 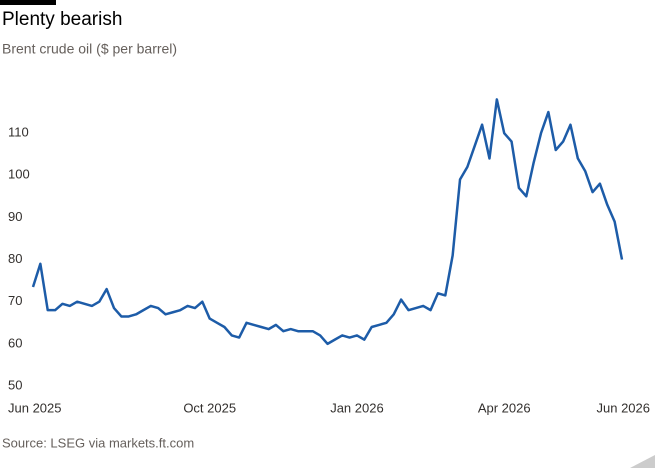 What do you see at coordinates (15, 342) in the screenshot?
I see `y-tick-label: 60` at bounding box center [15, 342].